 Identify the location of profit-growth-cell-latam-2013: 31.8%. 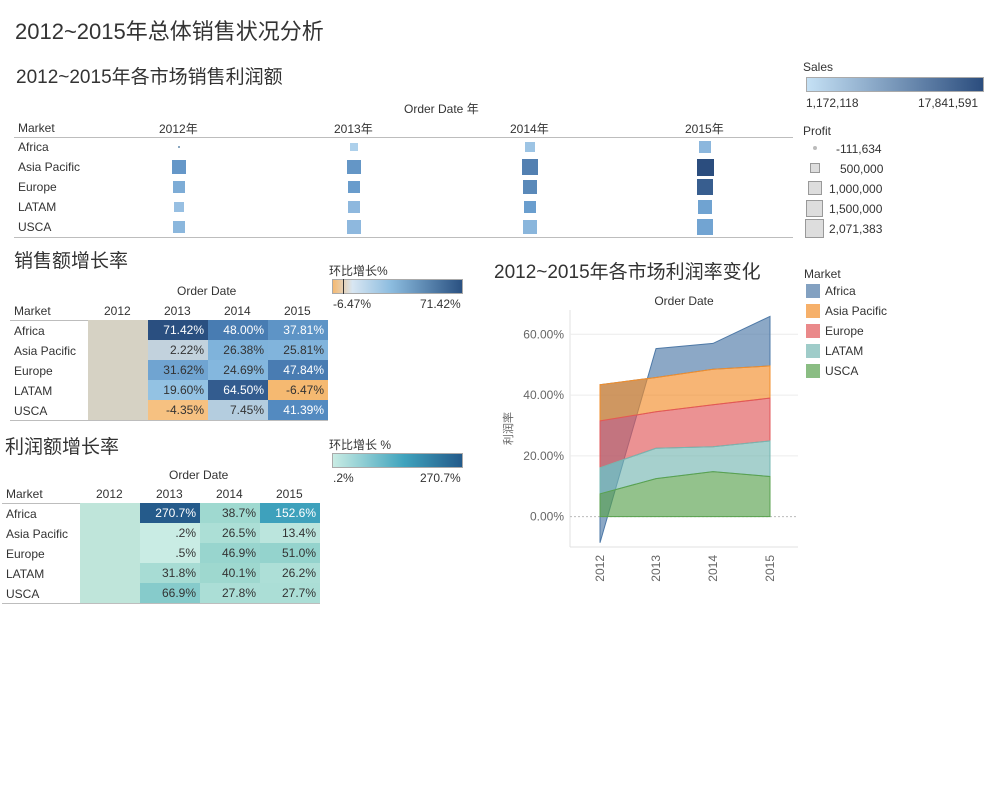
(170, 573).